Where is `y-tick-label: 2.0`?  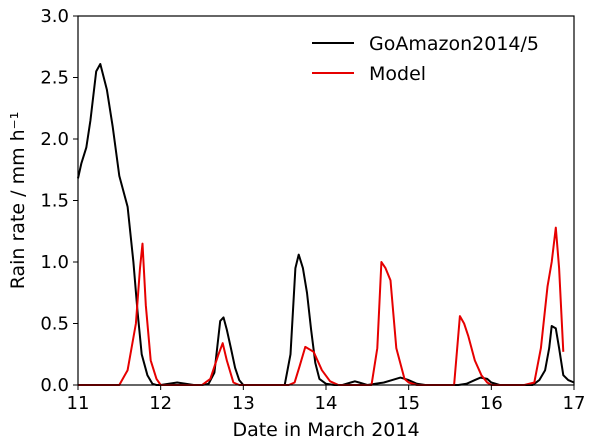 y-tick-label: 2.0 is located at coordinates (54, 139).